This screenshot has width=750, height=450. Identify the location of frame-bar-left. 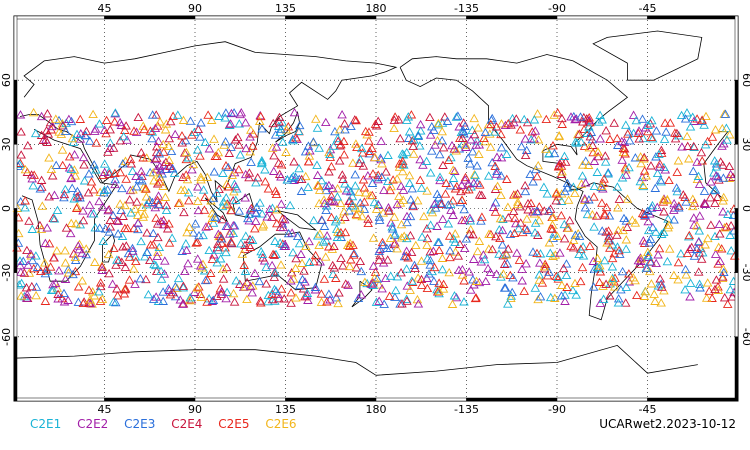
(15, 240).